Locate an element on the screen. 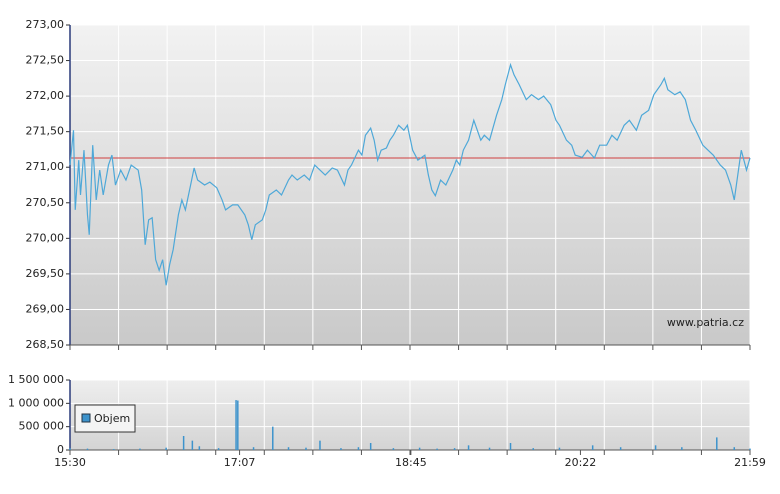  y-tick-label: 272,50 is located at coordinates (45, 60).